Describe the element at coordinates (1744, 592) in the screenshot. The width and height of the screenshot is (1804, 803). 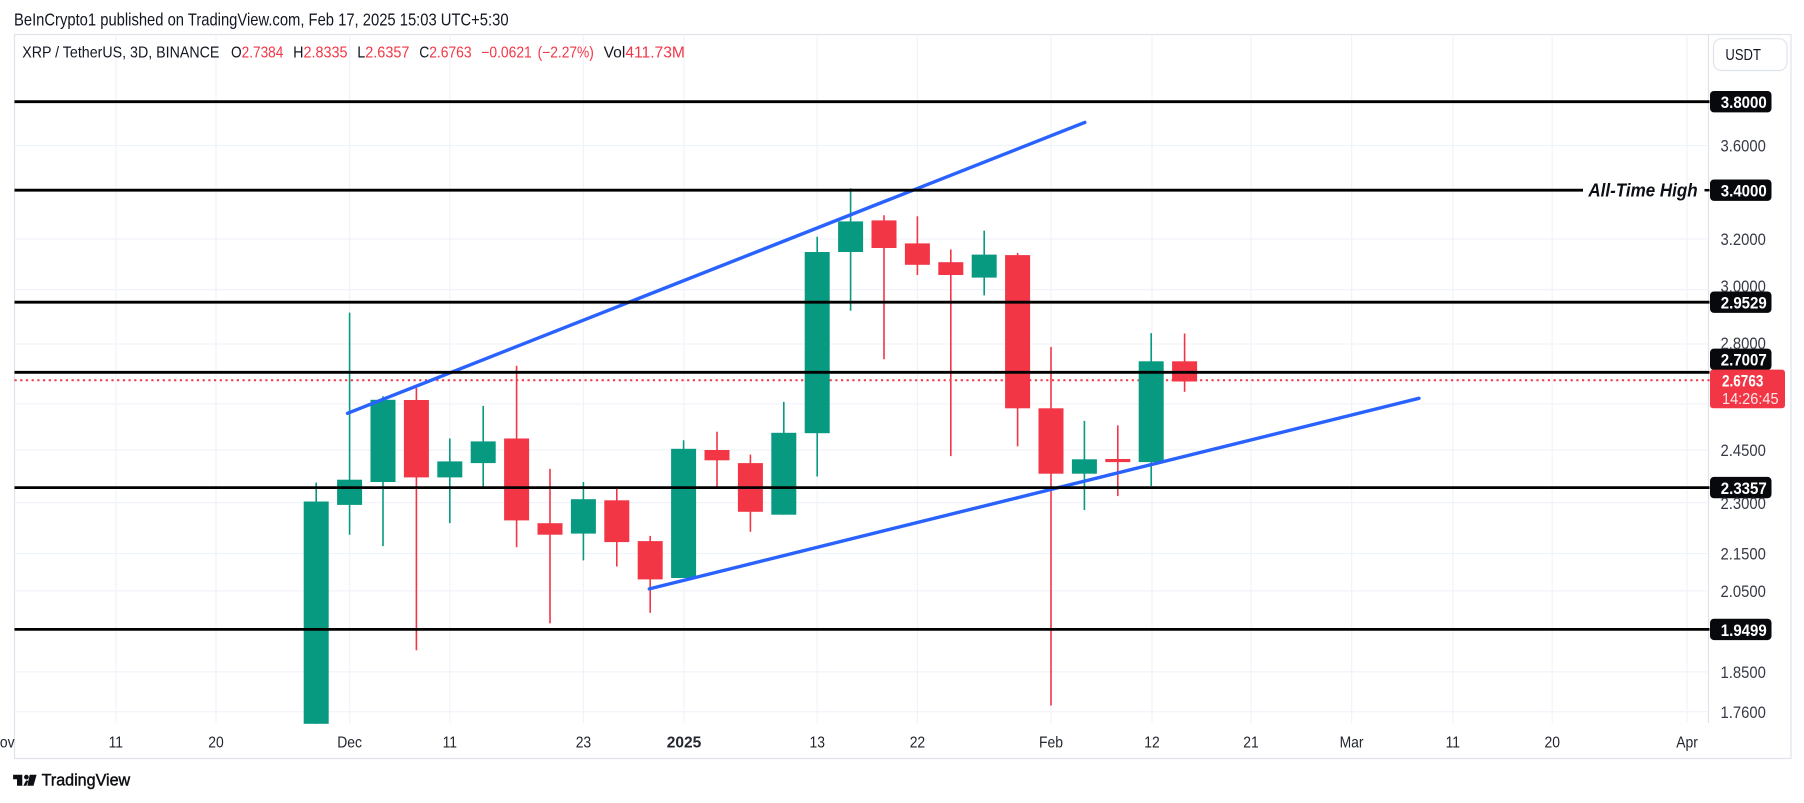
I see `svg-text: 2.0500` at that location.